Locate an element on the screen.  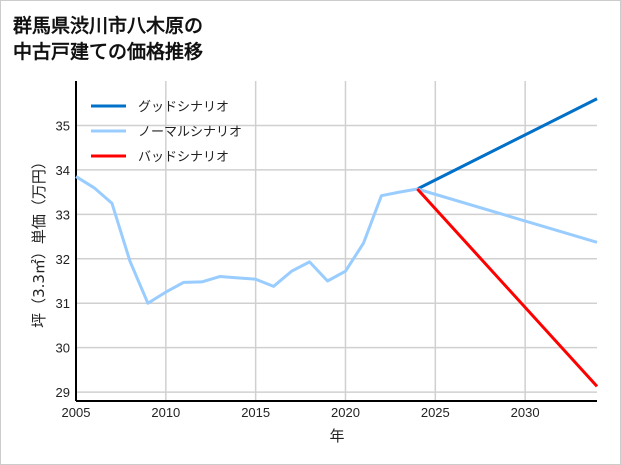
legend-label: グッドシナリオ is located at coordinates (183, 107).